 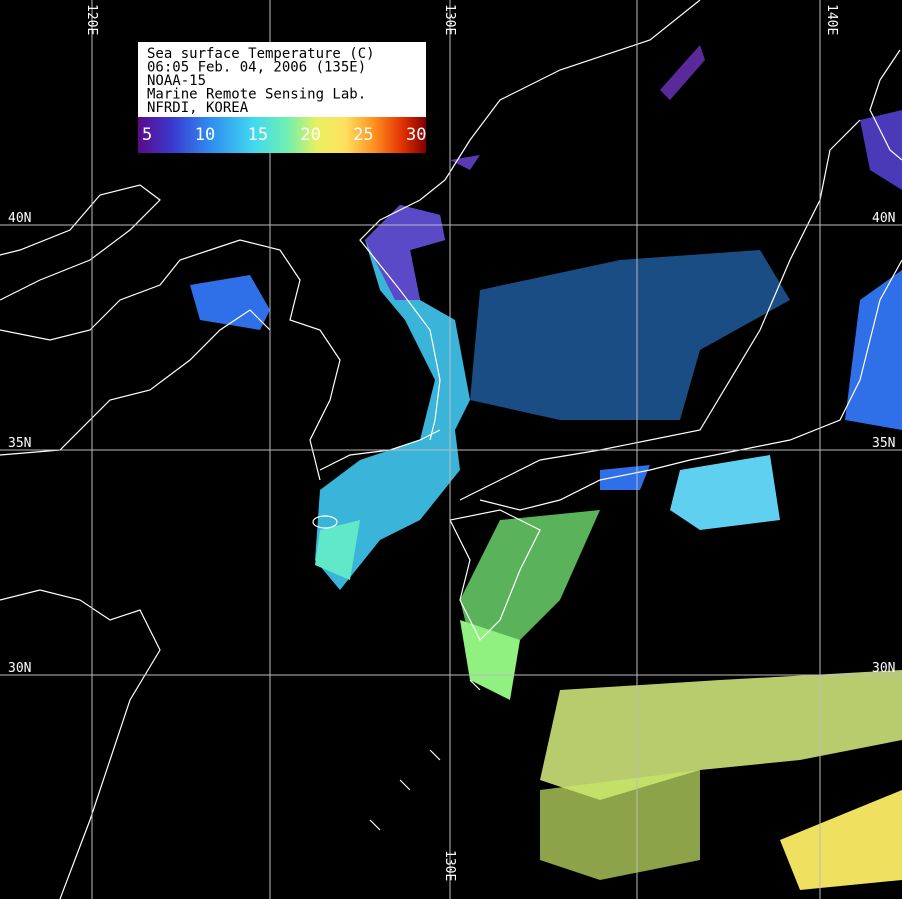 I want to click on legend-box, so click(x=282, y=80).